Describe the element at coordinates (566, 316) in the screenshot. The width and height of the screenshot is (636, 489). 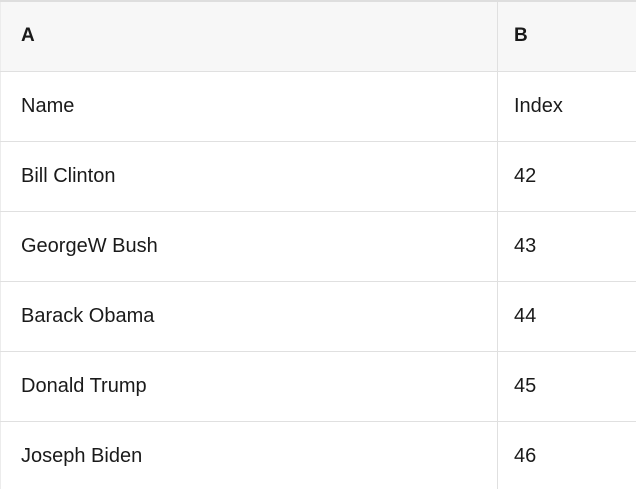
I see `cell-index: 44` at that location.